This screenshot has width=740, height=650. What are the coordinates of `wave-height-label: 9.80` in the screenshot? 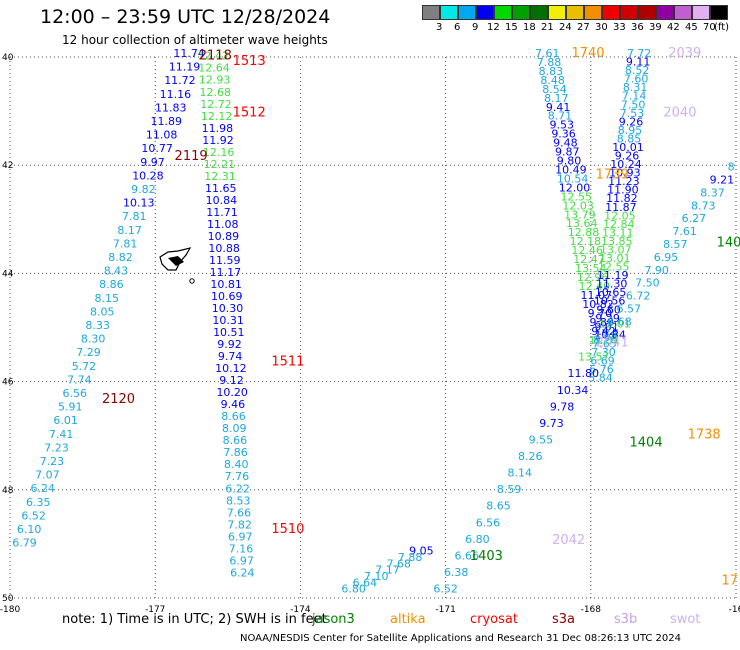 It's located at (569, 161).